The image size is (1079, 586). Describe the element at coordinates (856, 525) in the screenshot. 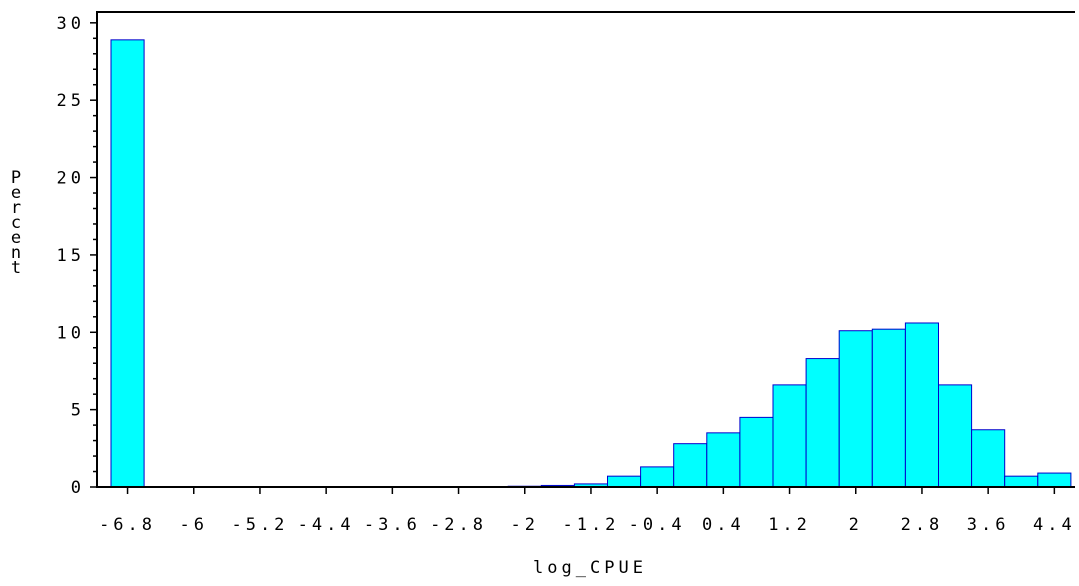

I see `x-tick-label: 2` at that location.